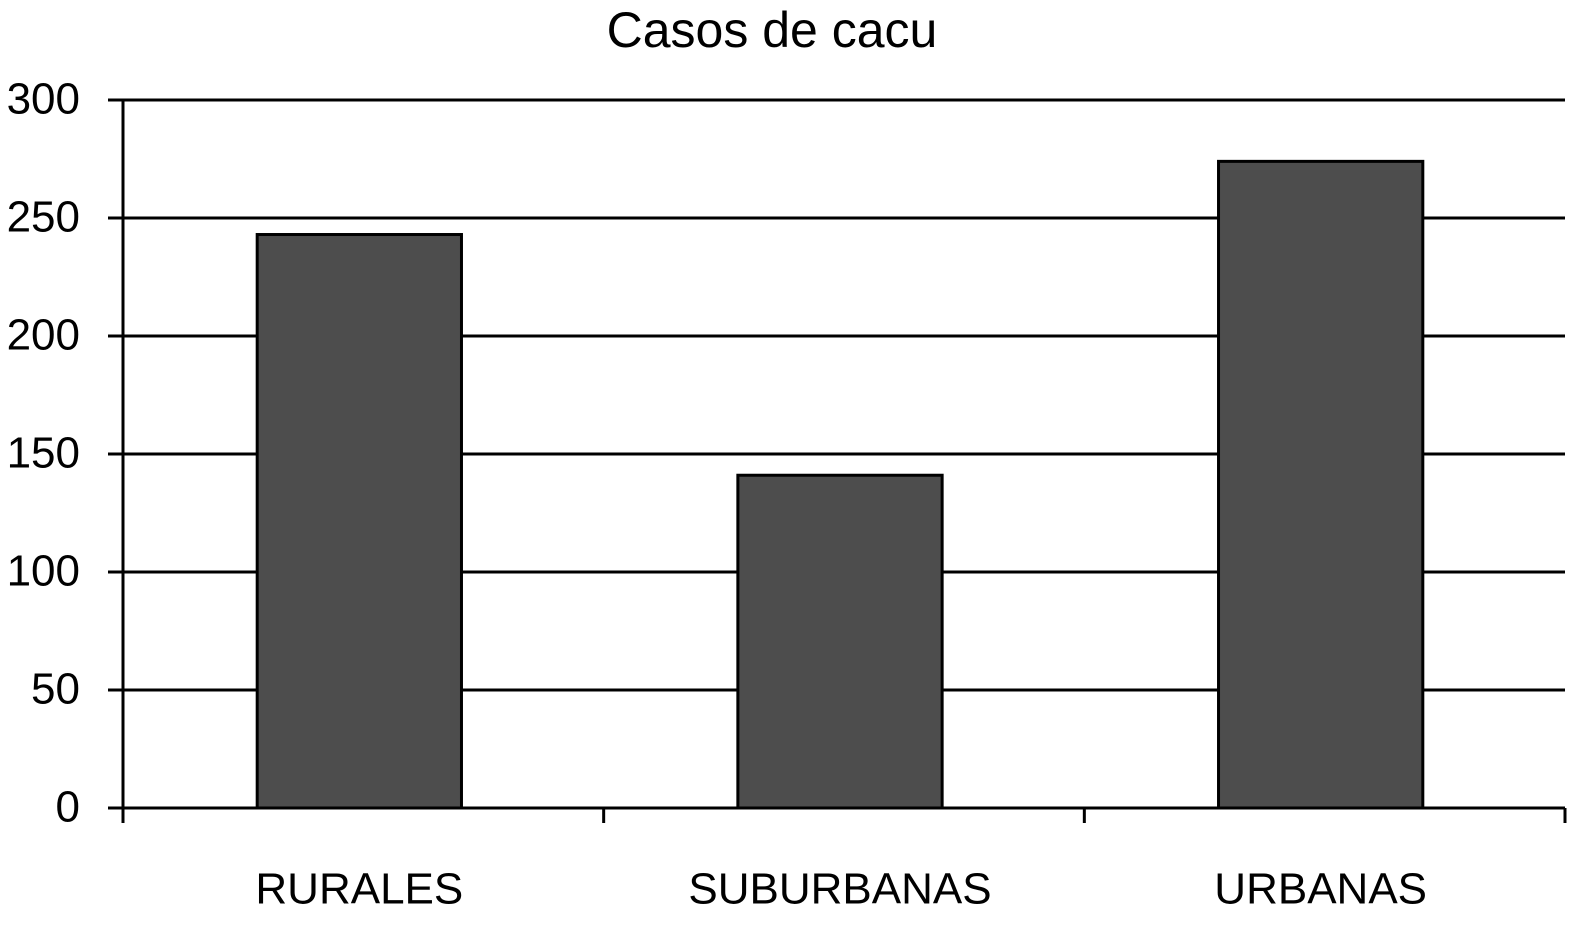 The height and width of the screenshot is (937, 1576). What do you see at coordinates (43, 217) in the screenshot?
I see `y-tick-label: 250` at bounding box center [43, 217].